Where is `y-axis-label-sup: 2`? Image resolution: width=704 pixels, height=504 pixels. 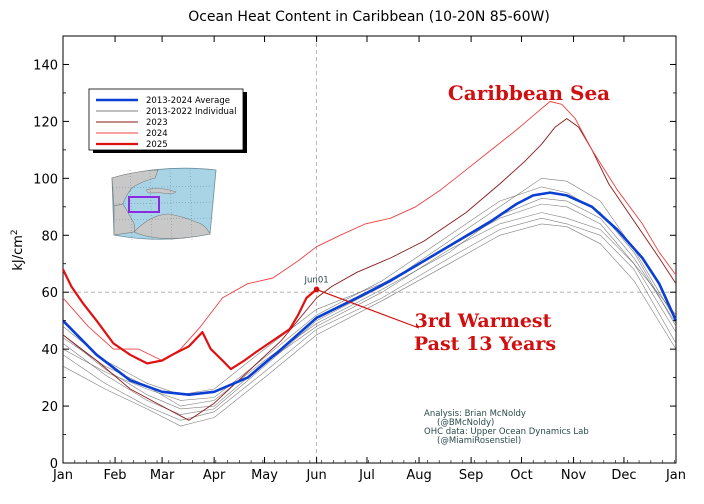 y-axis-label-sup: 2 is located at coordinates (15, 232).